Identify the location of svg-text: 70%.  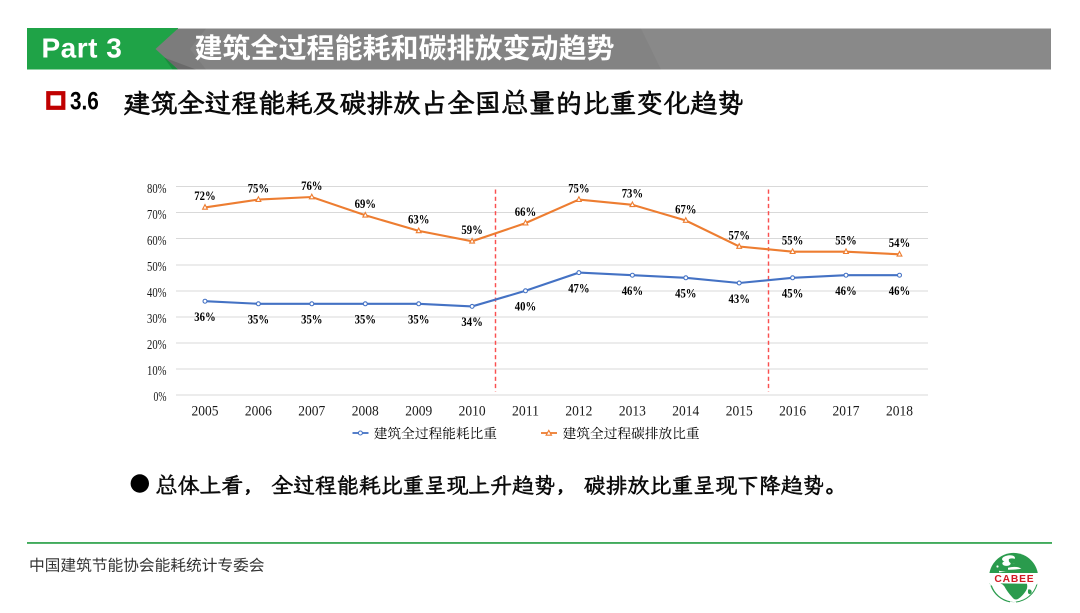
(157, 215).